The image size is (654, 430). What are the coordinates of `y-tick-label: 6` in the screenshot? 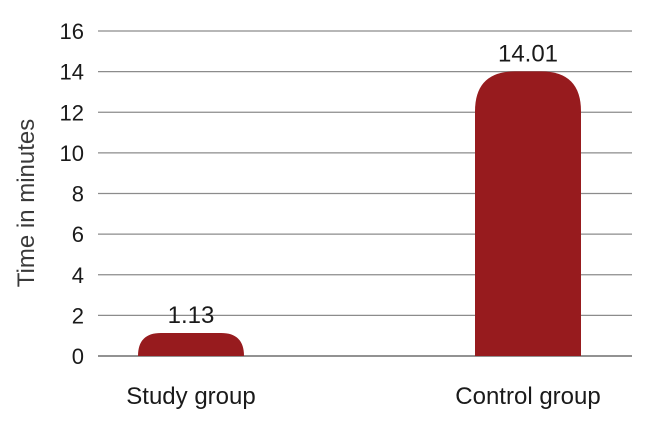 It's located at (78, 234).